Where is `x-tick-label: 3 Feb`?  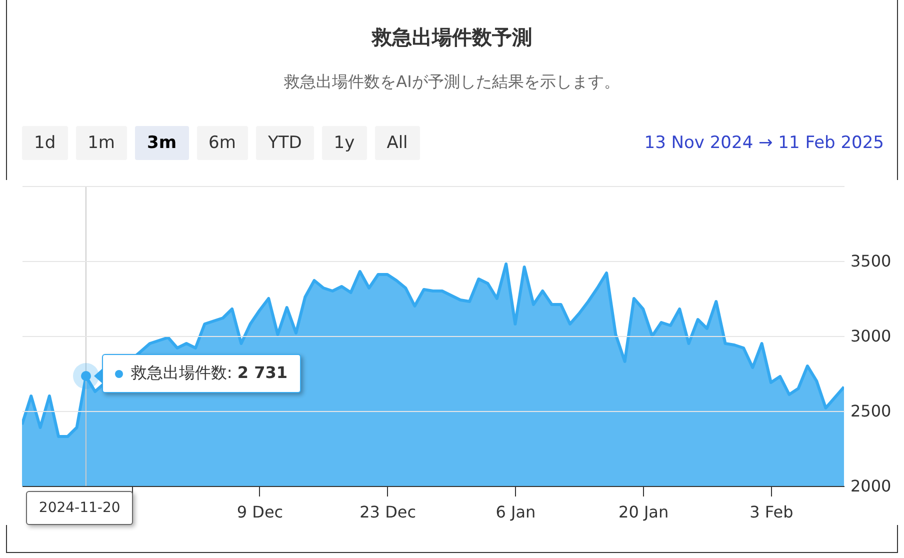
x-tick-label: 3 Feb is located at coordinates (772, 512).